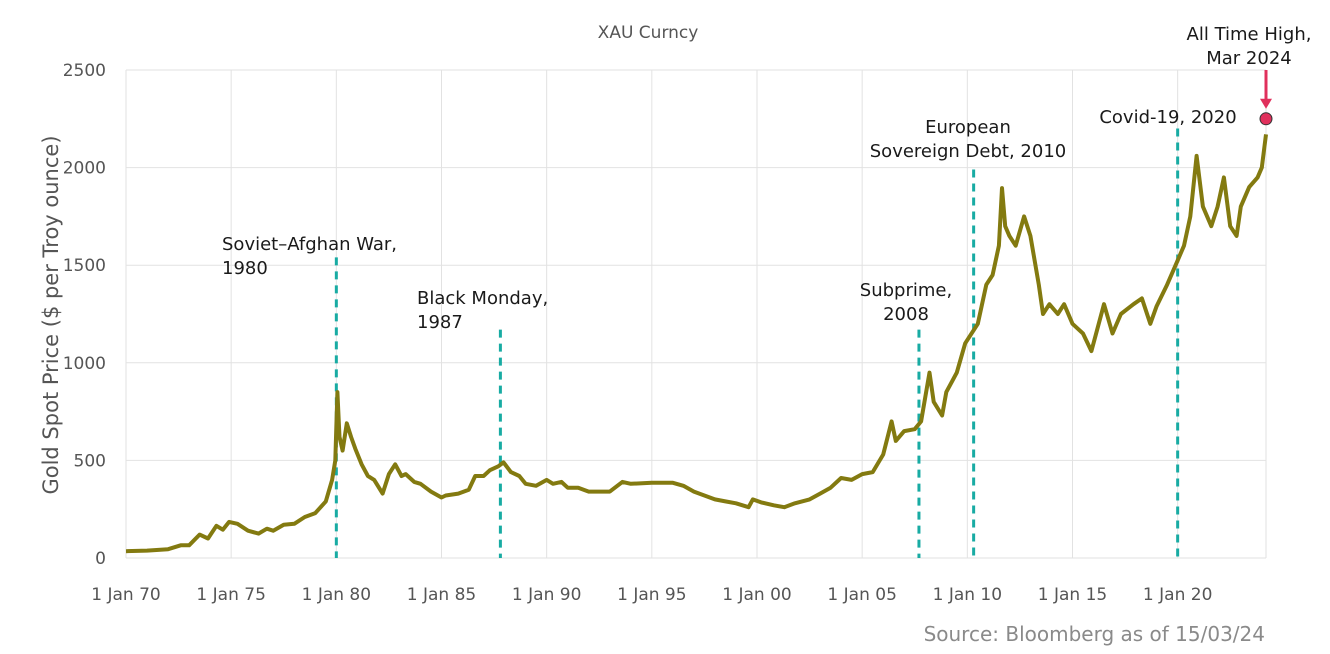  Describe the element at coordinates (230, 595) in the screenshot. I see `x-tick-label: 1 Jan 75` at that location.